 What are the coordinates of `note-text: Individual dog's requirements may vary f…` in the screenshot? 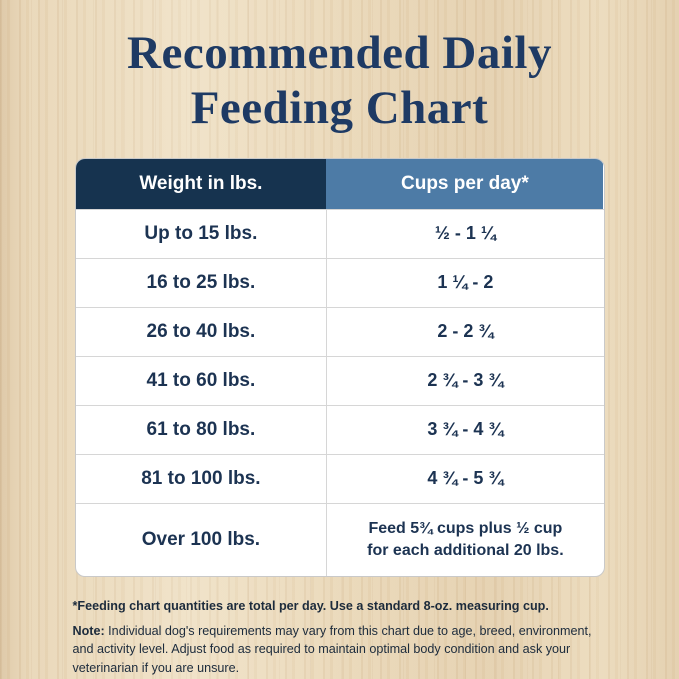 It's located at (332, 649).